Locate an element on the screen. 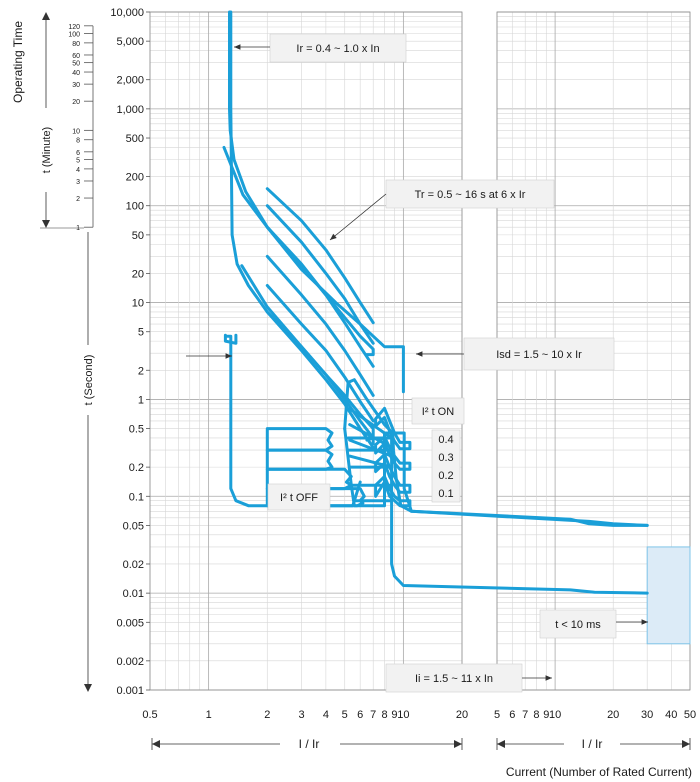  label-i2t-off-box is located at coordinates (299, 497).